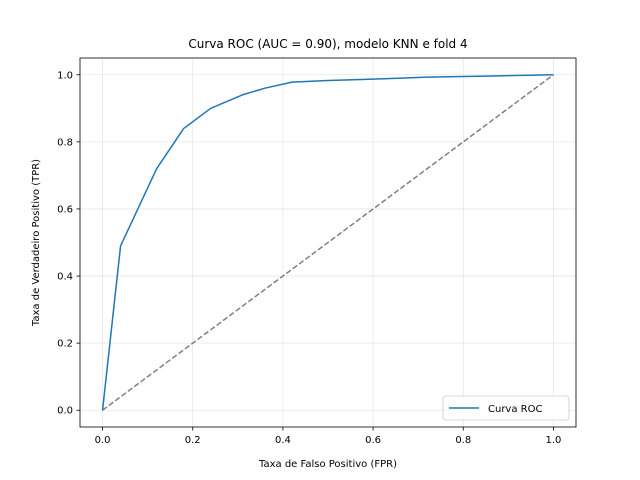  I want to click on y-tick-label: 0.0, so click(65, 411).